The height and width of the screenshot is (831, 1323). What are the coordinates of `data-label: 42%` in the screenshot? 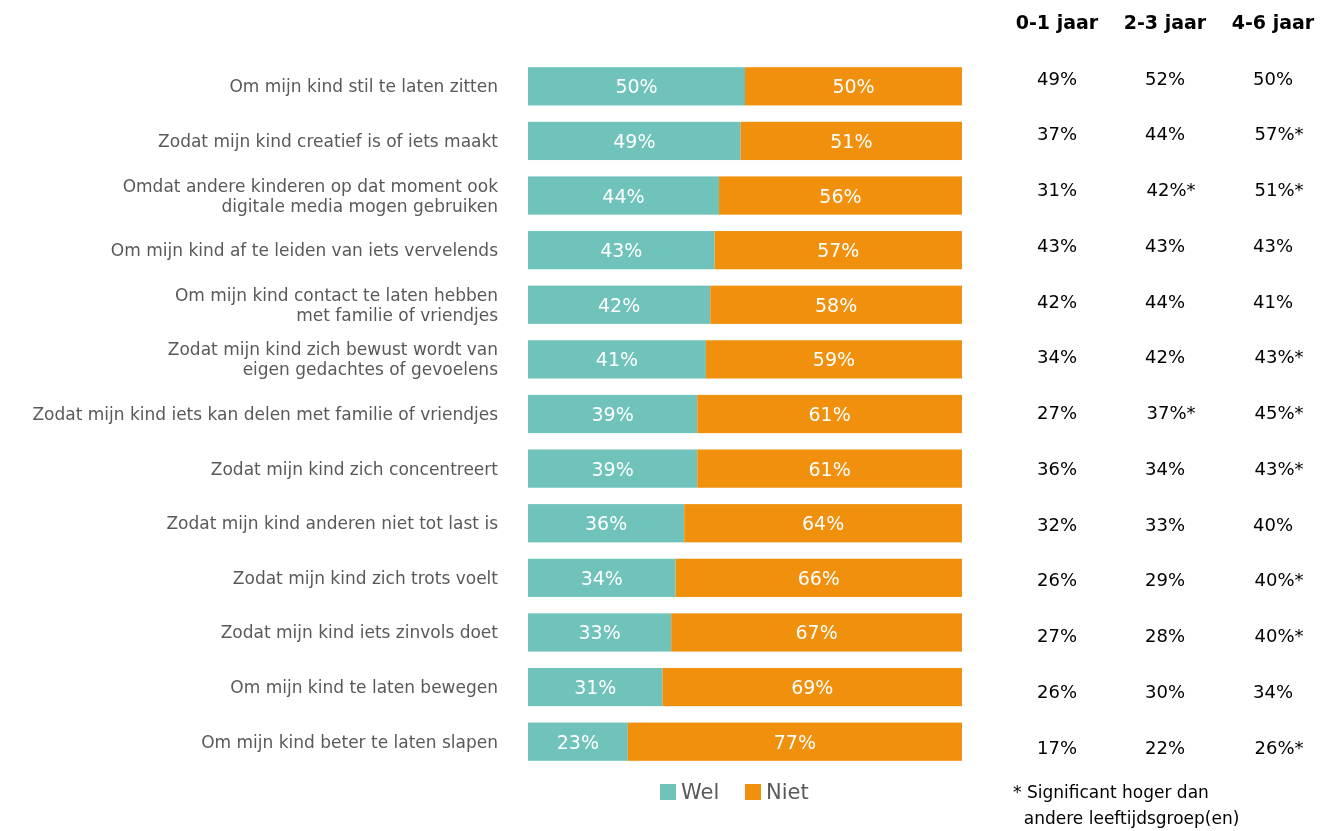 It's located at (619, 304).